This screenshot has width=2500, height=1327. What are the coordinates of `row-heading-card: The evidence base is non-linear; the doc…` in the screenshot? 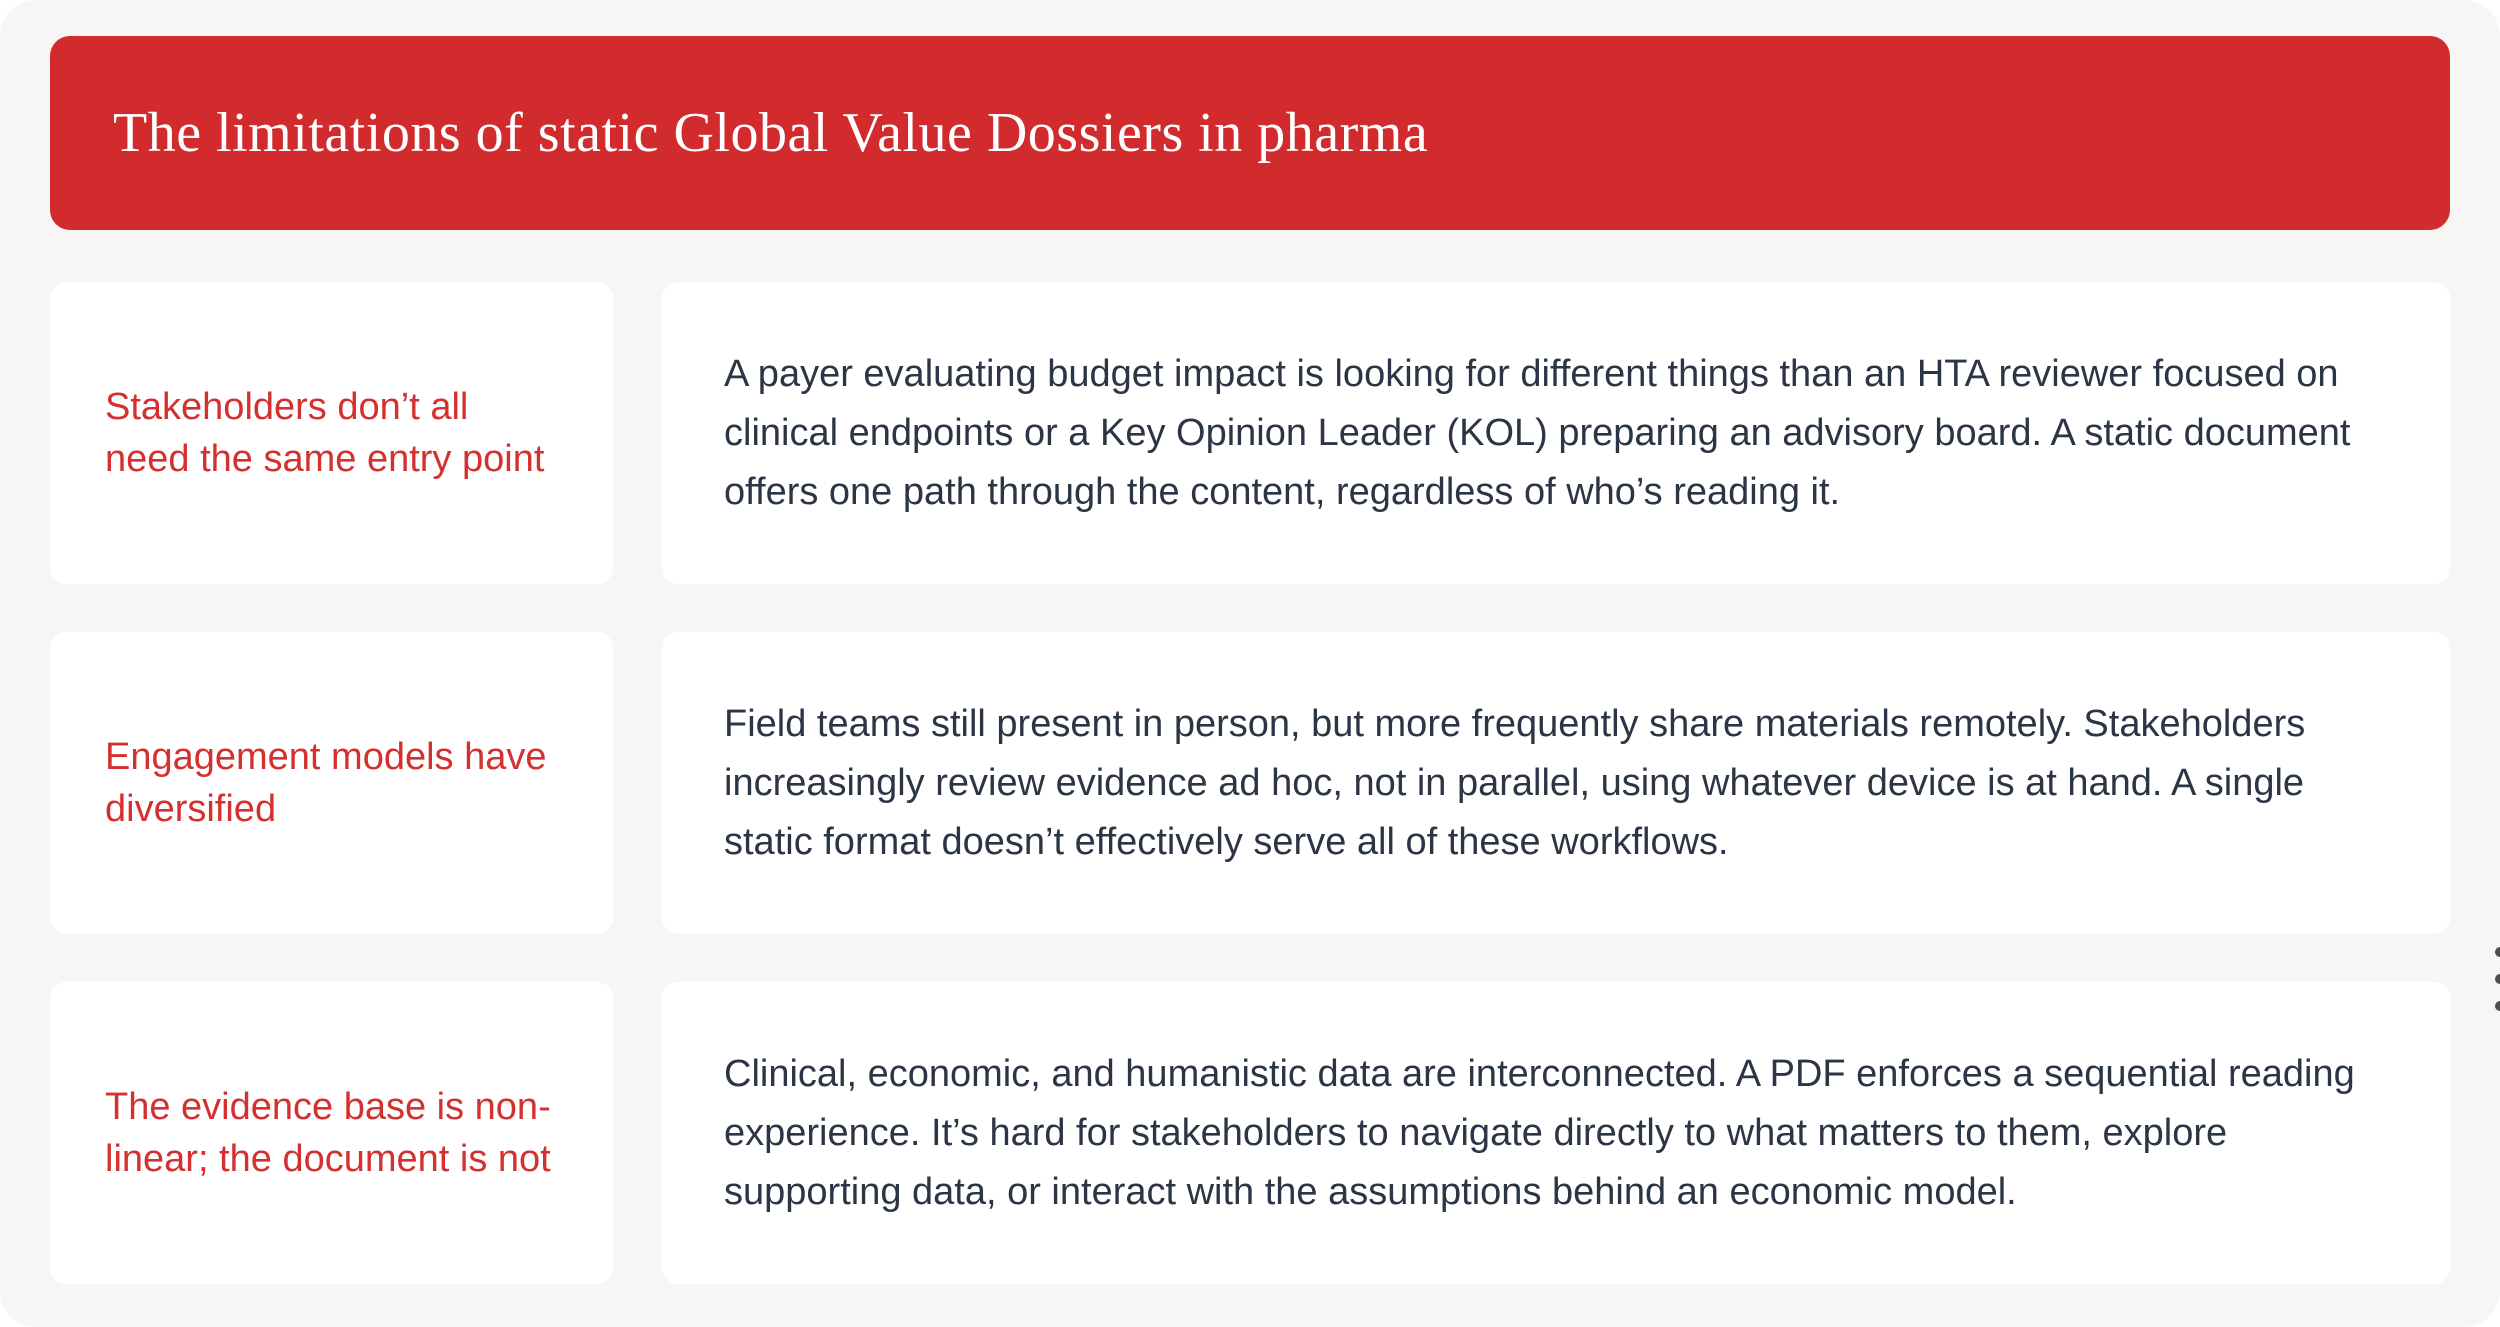 It's located at (331, 1133).